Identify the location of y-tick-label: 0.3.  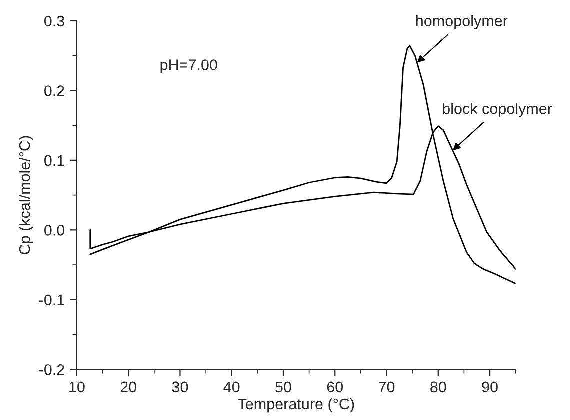
(54, 21).